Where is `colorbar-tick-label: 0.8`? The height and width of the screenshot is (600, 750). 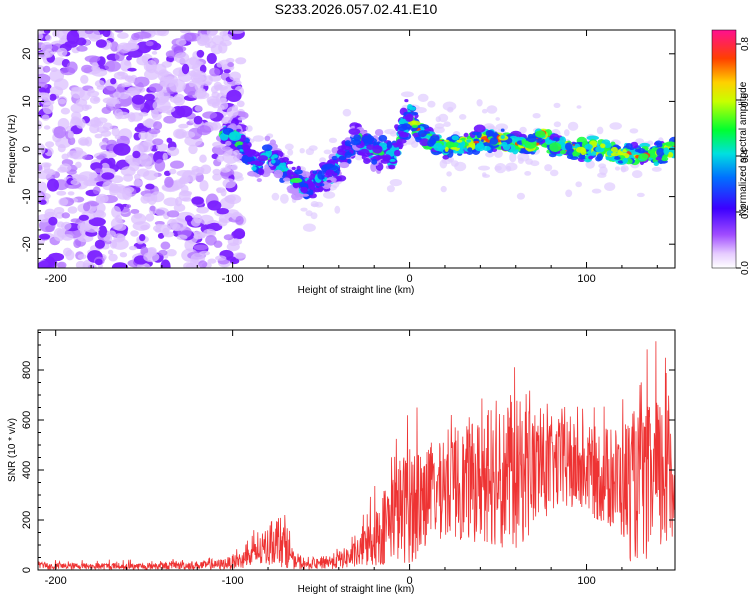 colorbar-tick-label: 0.8 is located at coordinates (745, 44).